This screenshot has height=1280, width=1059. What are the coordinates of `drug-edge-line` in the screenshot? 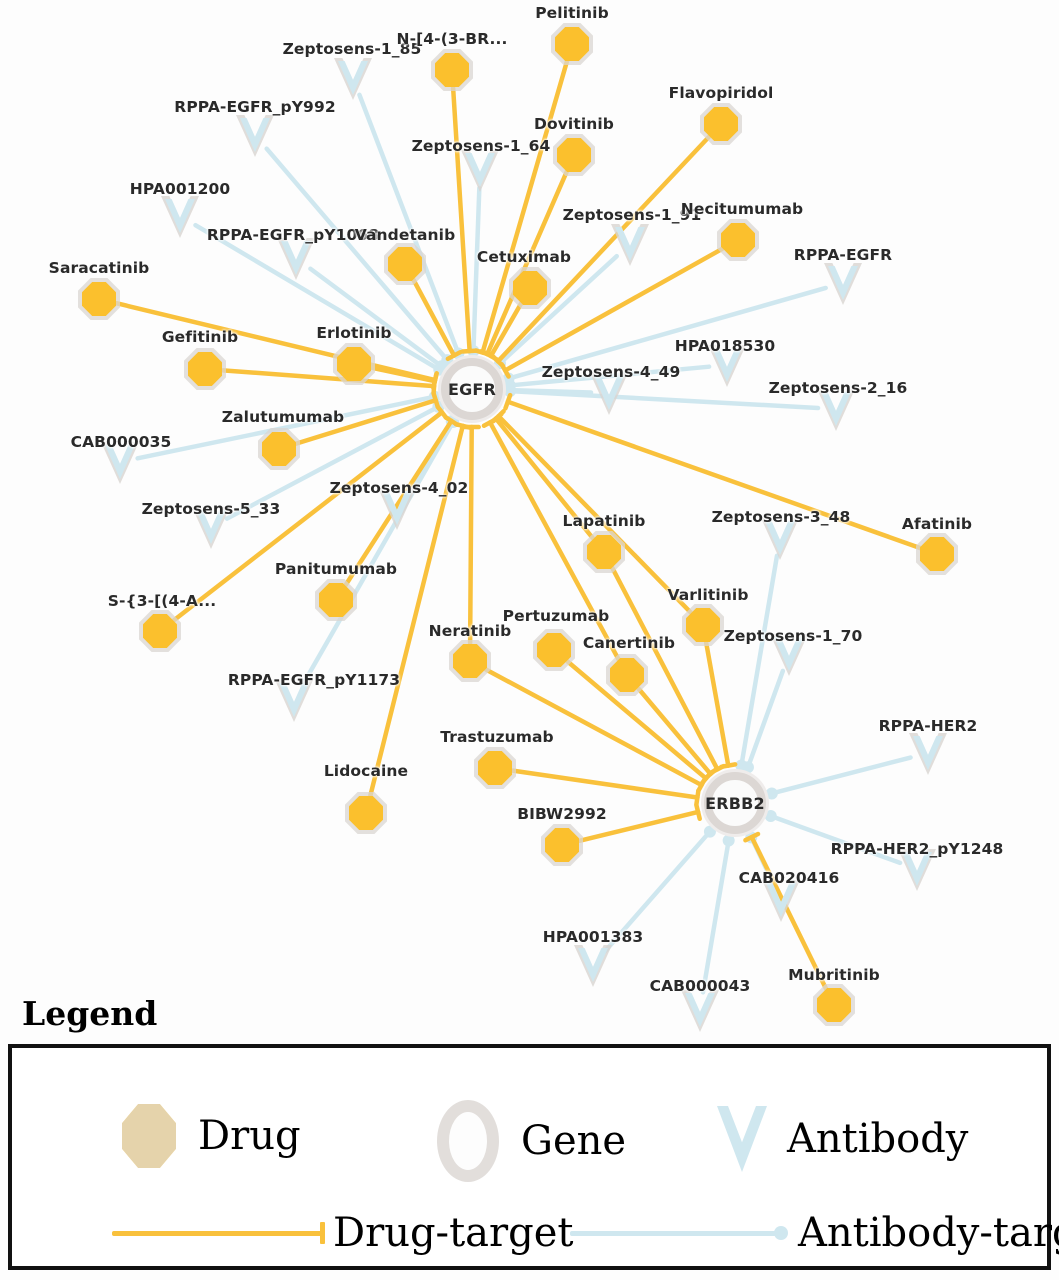 It's located at (217, 1233).